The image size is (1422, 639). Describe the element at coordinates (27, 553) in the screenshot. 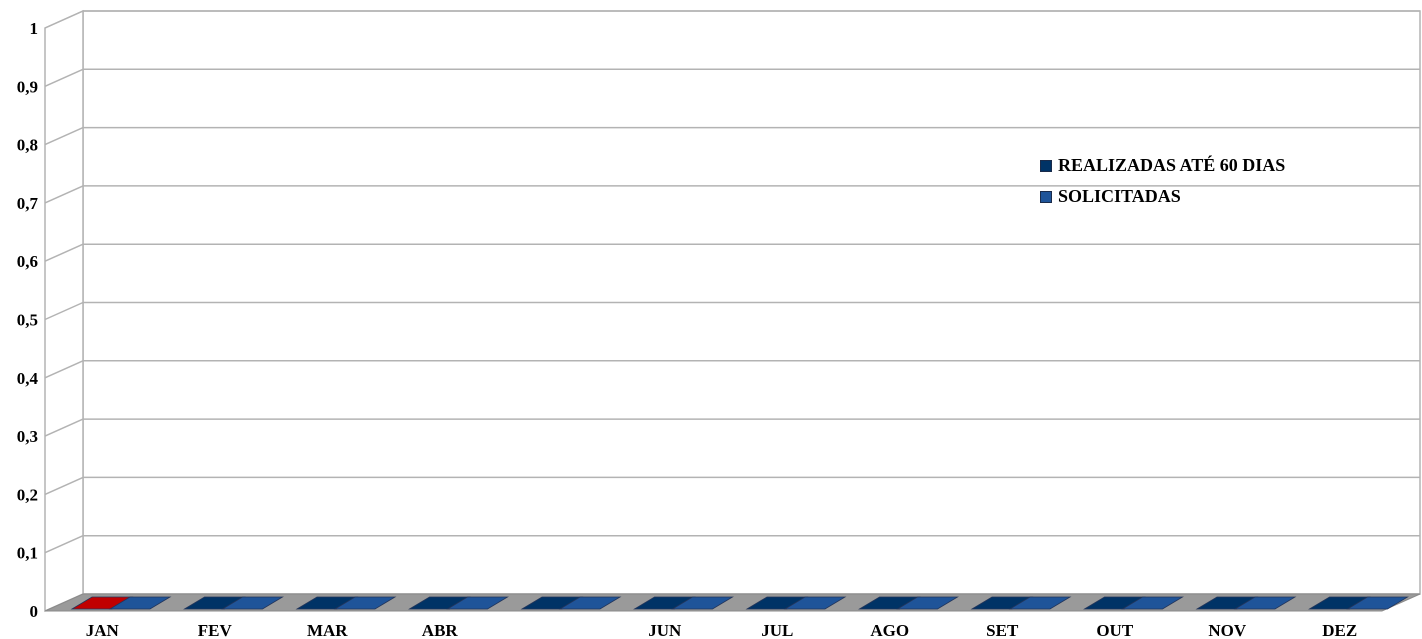

I see `y-tick-label: 0,1` at that location.